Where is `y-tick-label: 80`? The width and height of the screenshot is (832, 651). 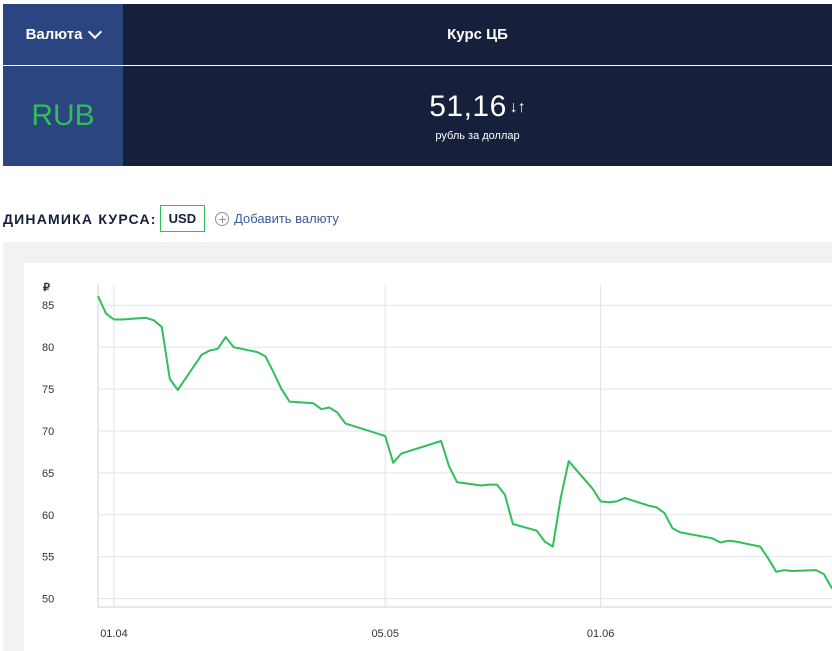
y-tick-label: 80 is located at coordinates (48, 348).